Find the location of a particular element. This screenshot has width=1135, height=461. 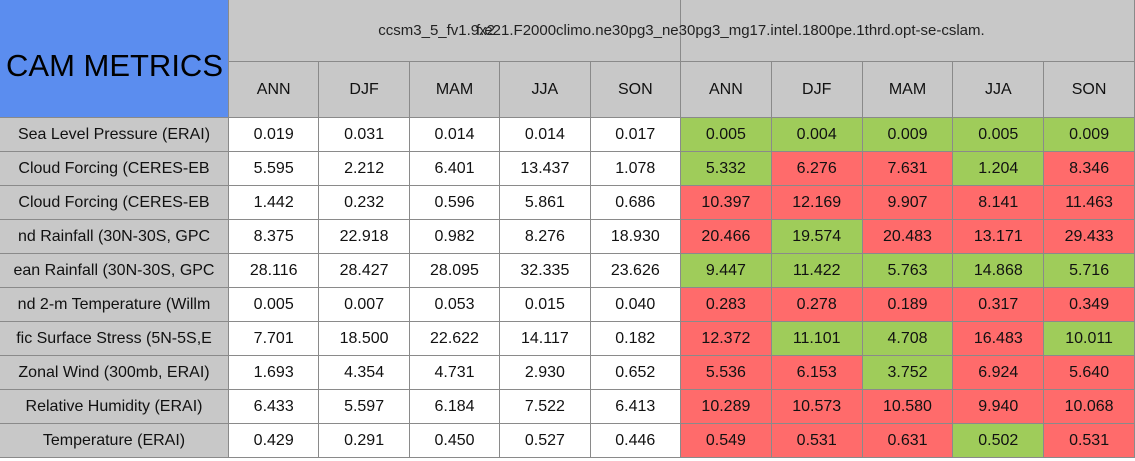

row-label: nd Rainfall (30N-30S, GPC is located at coordinates (114, 237).